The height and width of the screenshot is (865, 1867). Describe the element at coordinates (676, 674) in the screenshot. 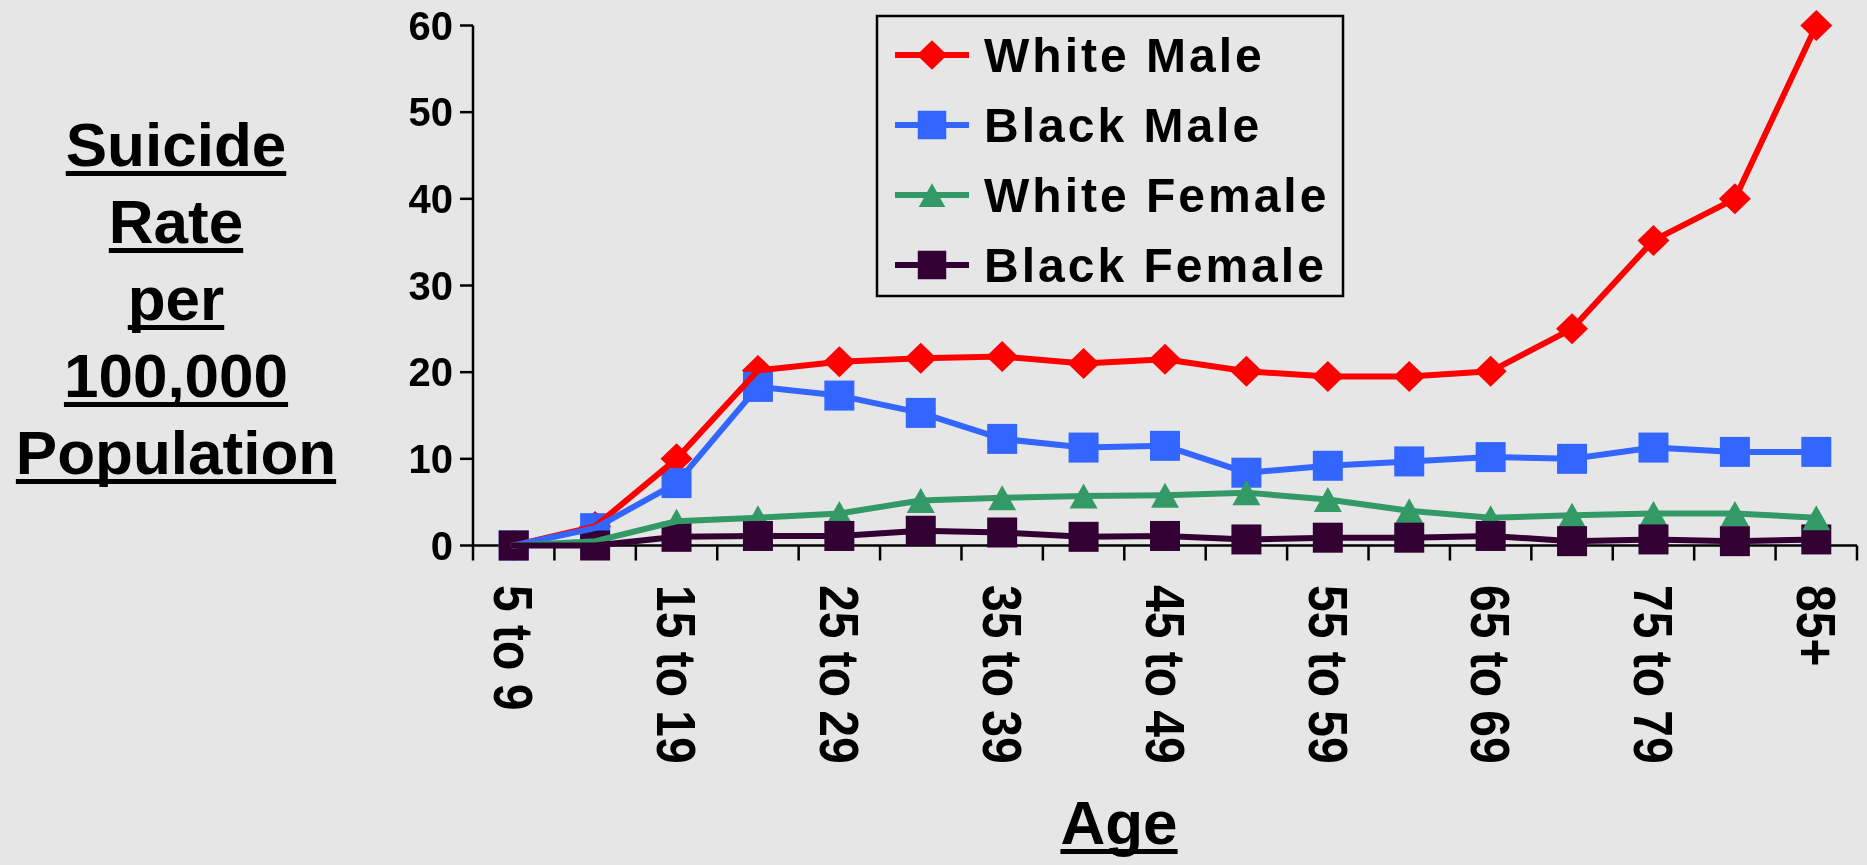

I see `x-tick-label: 15 to 19` at that location.